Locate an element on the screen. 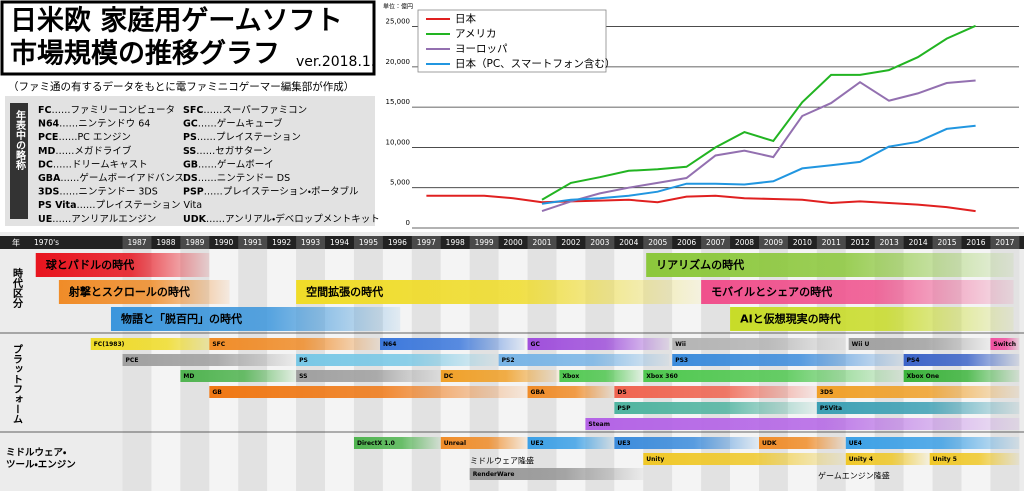 This screenshot has width=1024, height=491. year-label: 2001 is located at coordinates (541, 242).